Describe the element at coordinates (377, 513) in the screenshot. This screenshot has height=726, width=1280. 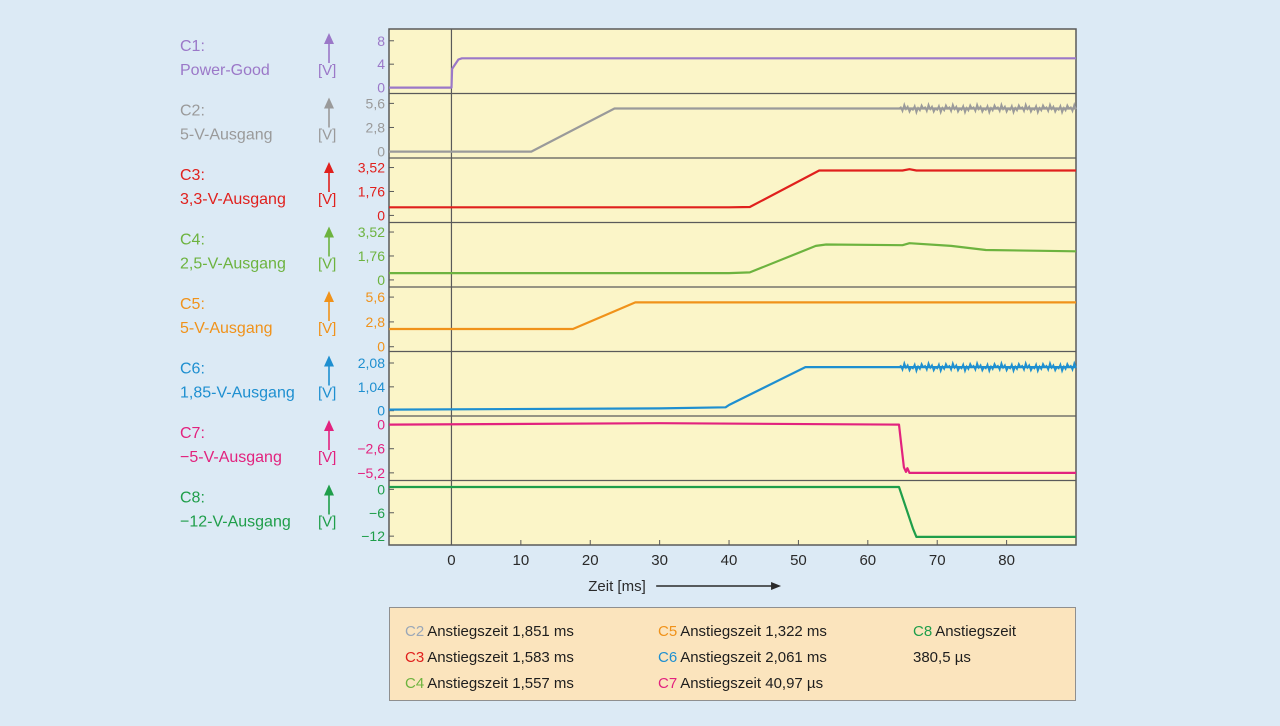
I see `y-tick-label: −6` at that location.